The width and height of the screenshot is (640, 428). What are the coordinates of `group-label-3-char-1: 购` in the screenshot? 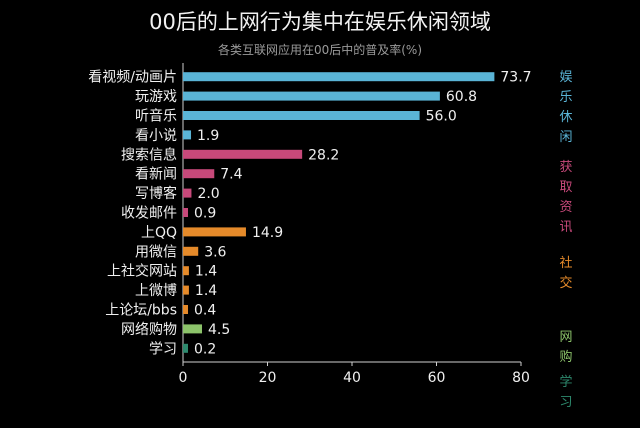 It's located at (565, 357).